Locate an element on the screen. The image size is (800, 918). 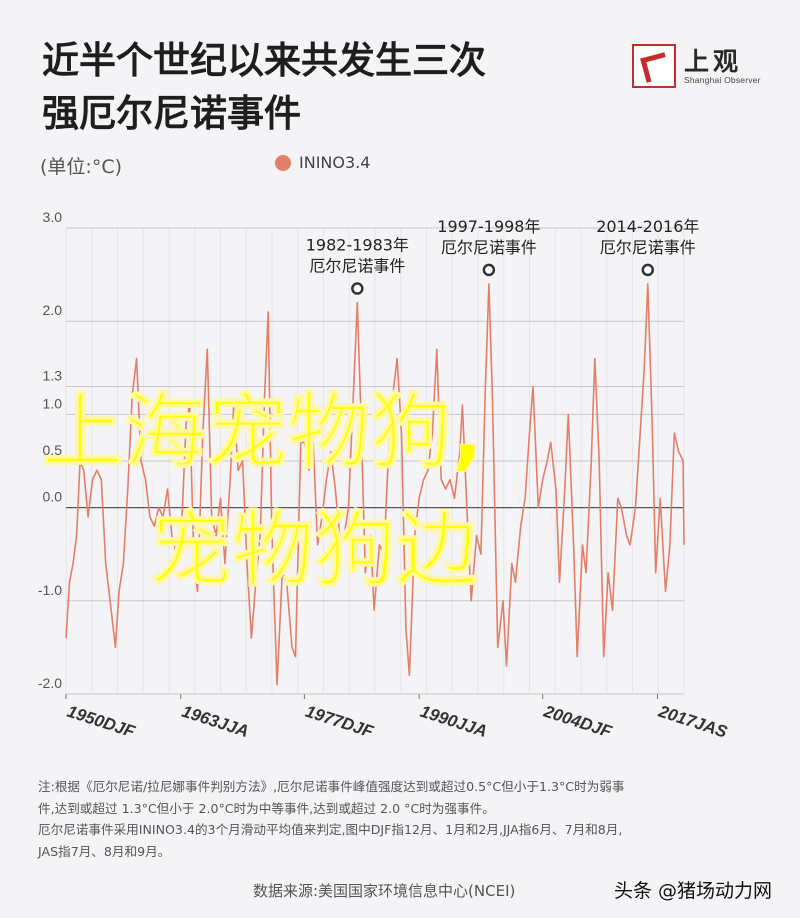
y-tick-label: -2.0 is located at coordinates (50, 683).